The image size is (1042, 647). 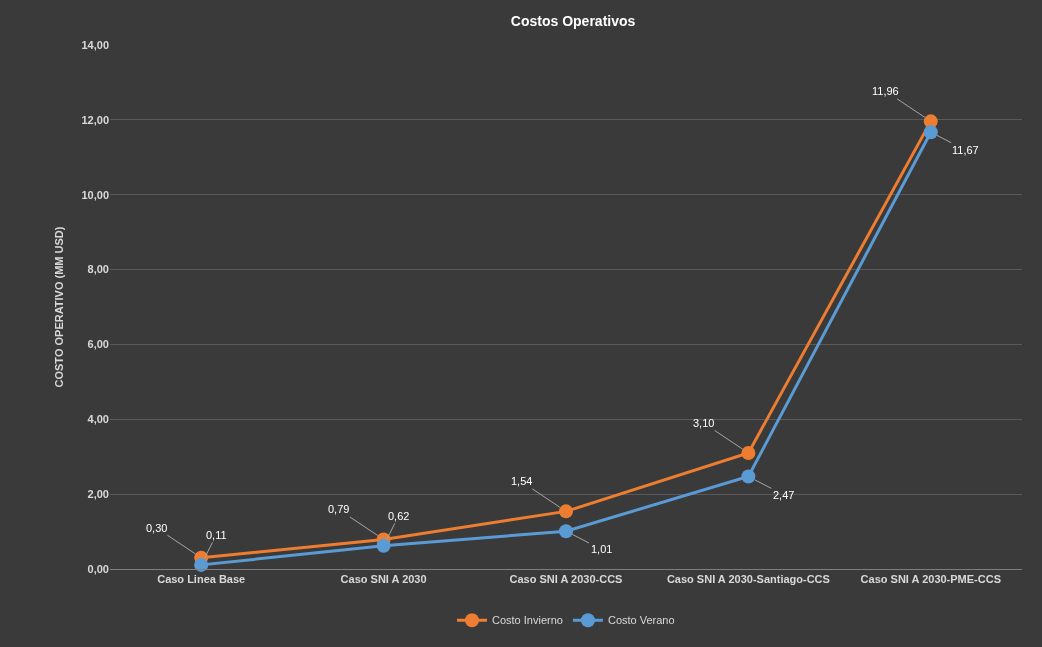 I want to click on y-tick-label: 14,00, so click(x=95, y=44).